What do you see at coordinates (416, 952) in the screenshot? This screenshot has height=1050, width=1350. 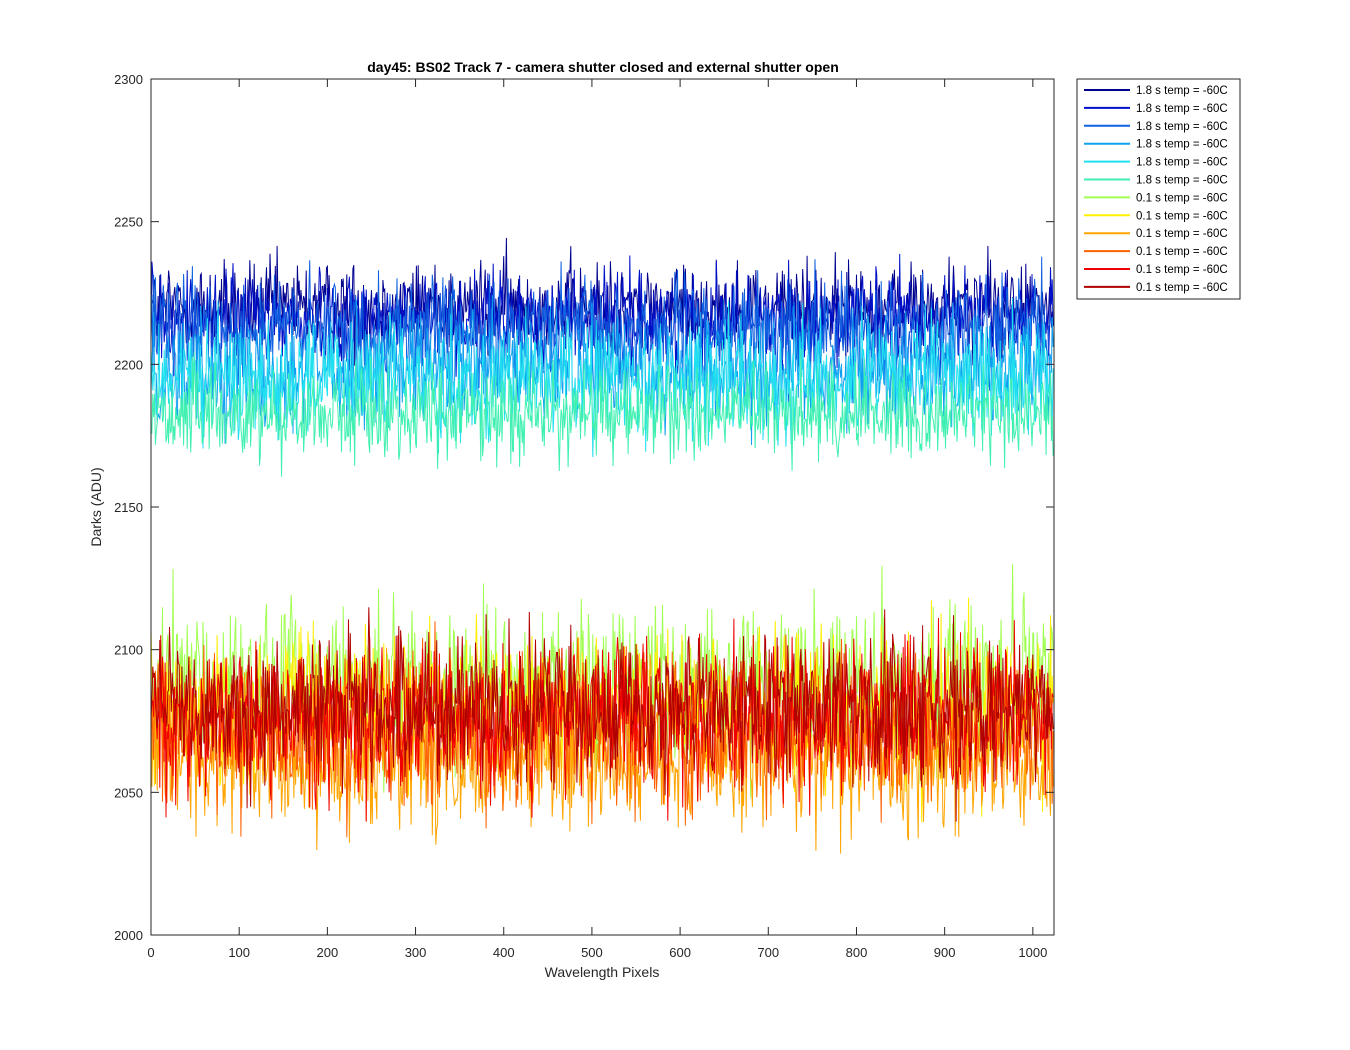 I see `x-tick-label: 300` at bounding box center [416, 952].